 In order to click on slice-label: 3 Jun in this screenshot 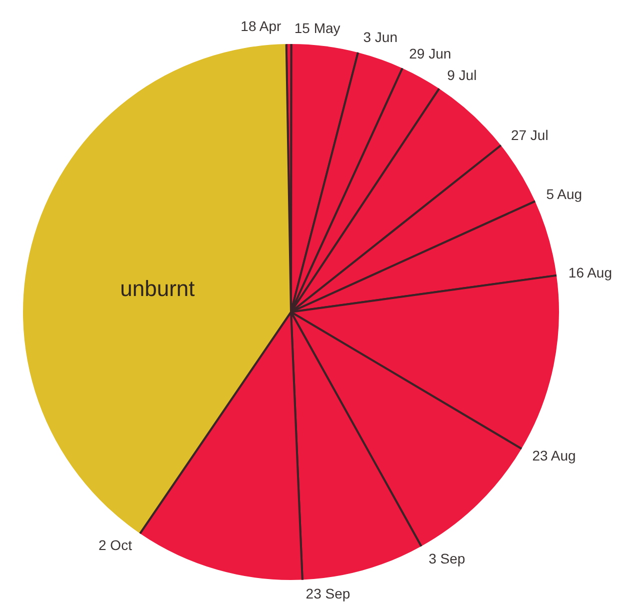, I will do `click(380, 36)`.